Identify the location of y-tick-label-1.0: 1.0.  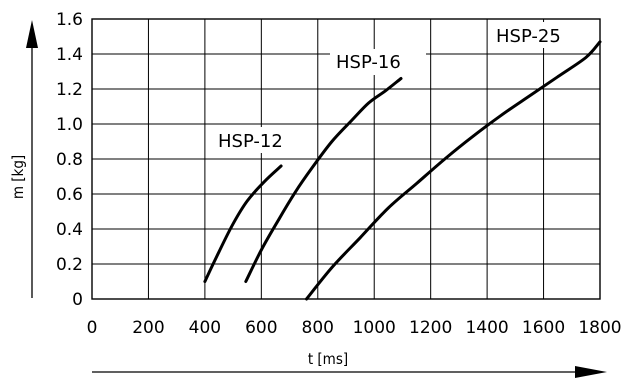
(69, 125).